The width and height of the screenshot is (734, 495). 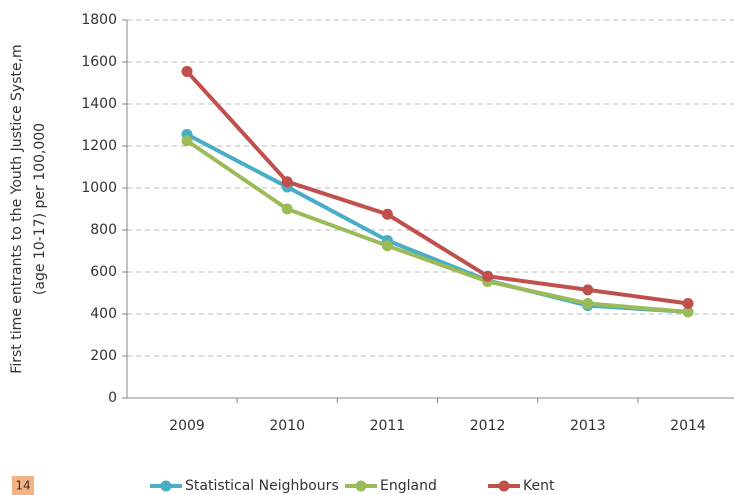 What do you see at coordinates (287, 426) in the screenshot?
I see `x-tick-label: 2010` at bounding box center [287, 426].